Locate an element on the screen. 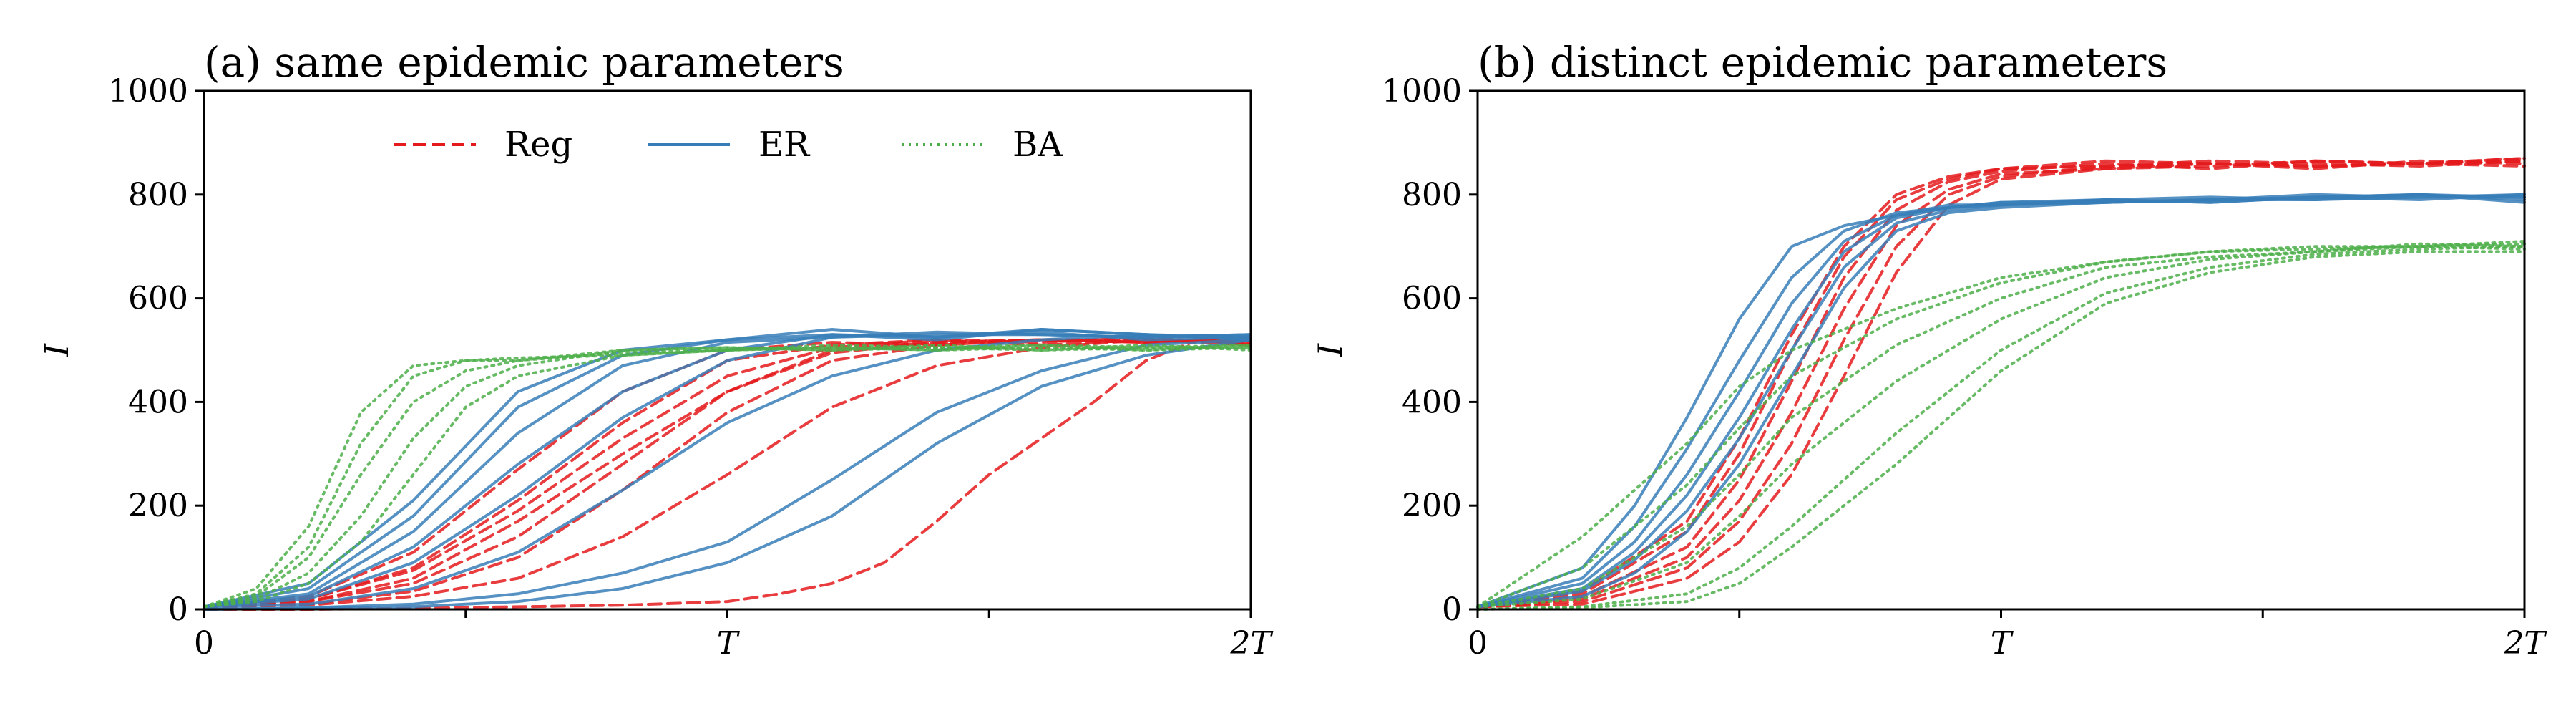 The height and width of the screenshot is (716, 2576). legend-label-reg: Reg is located at coordinates (538, 145).